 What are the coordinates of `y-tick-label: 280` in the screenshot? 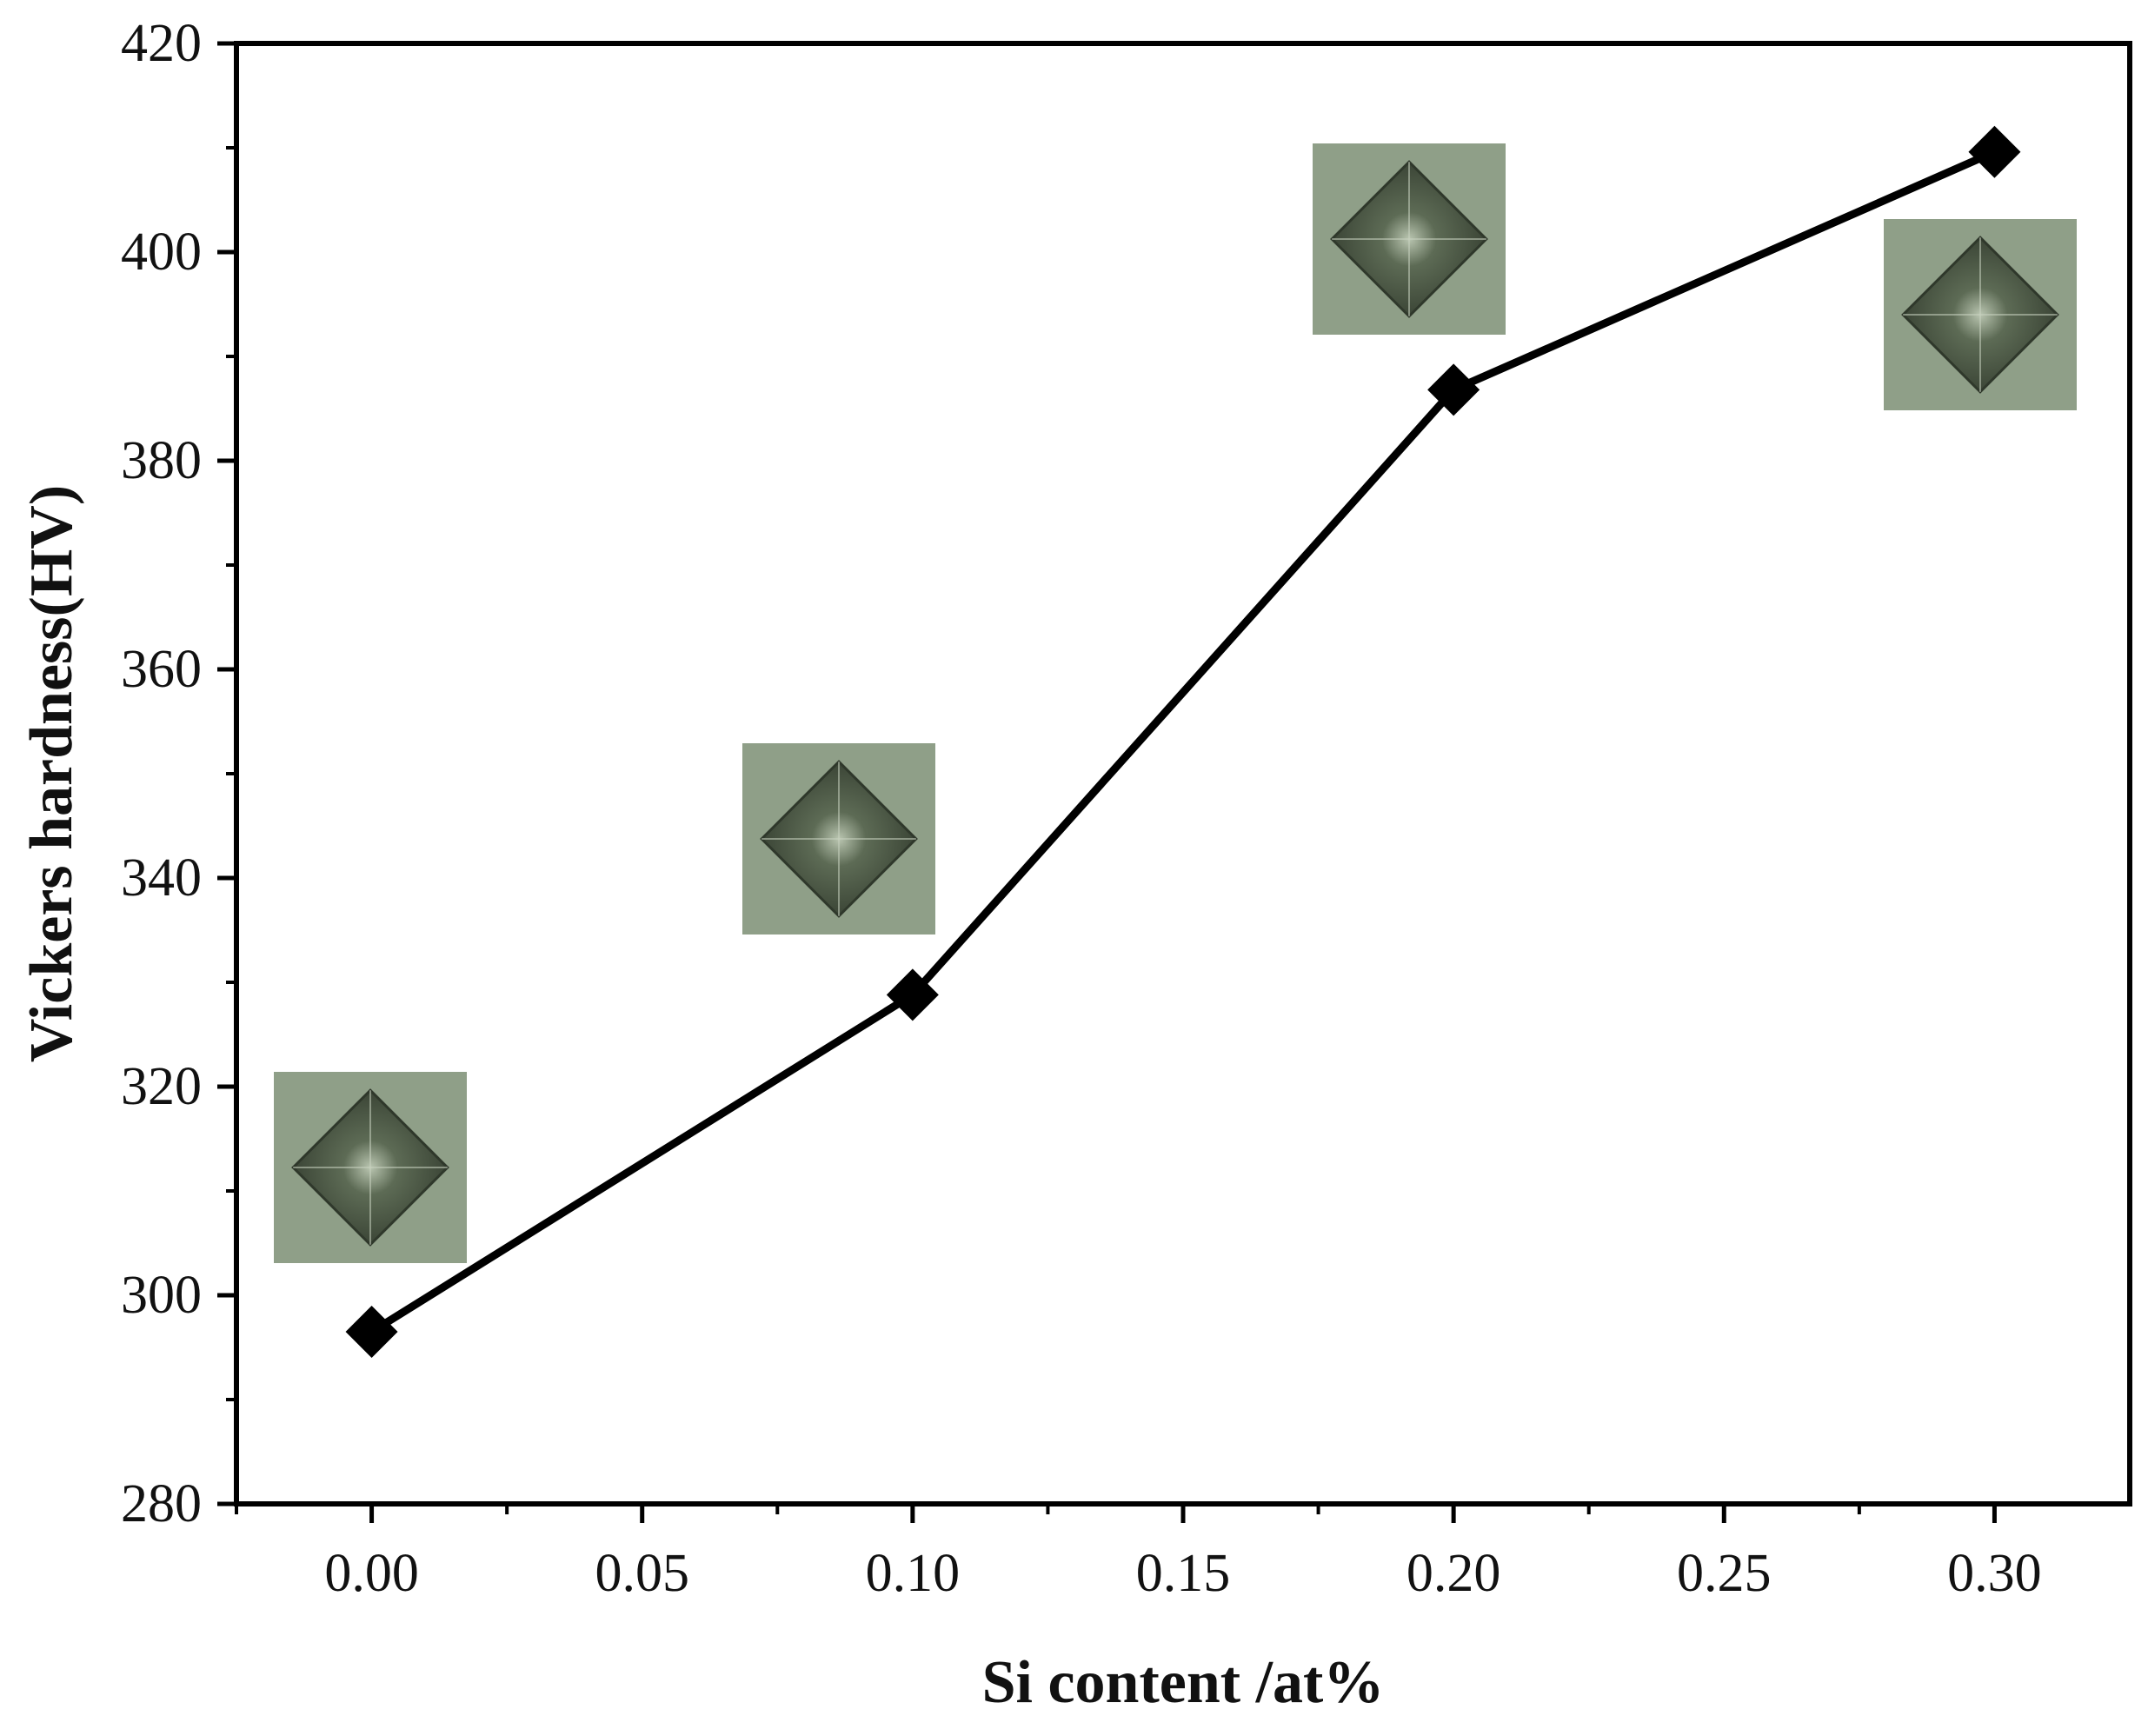 It's located at (161, 1503).